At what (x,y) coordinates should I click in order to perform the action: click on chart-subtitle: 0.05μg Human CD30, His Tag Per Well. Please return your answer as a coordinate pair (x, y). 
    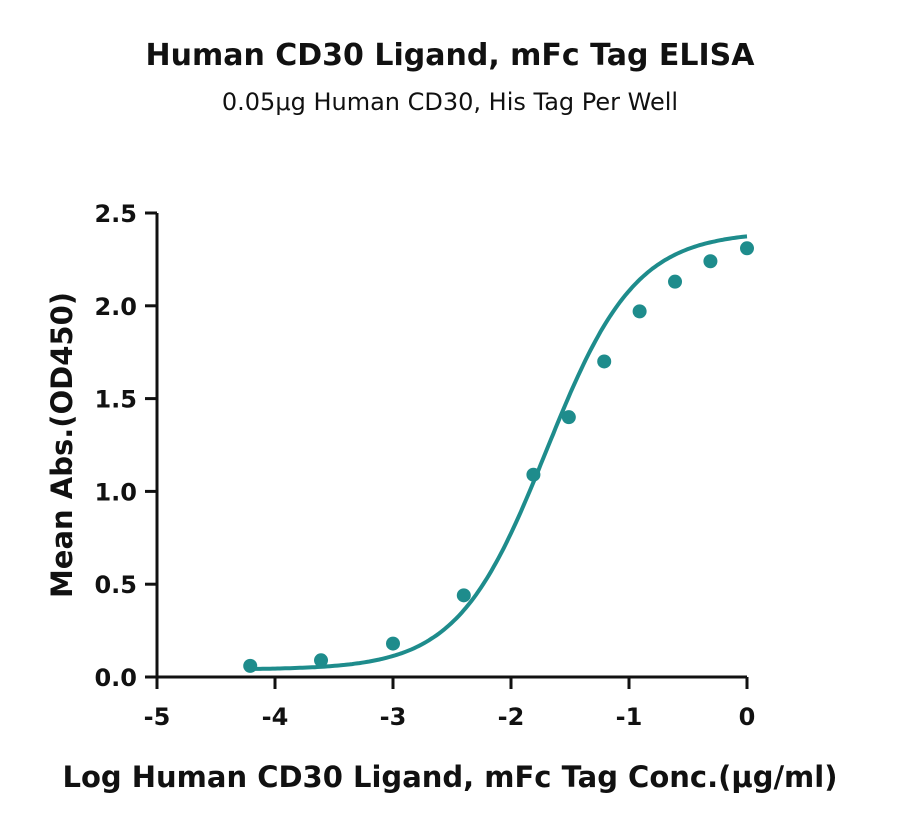
    Looking at the image, I should click on (450, 102).